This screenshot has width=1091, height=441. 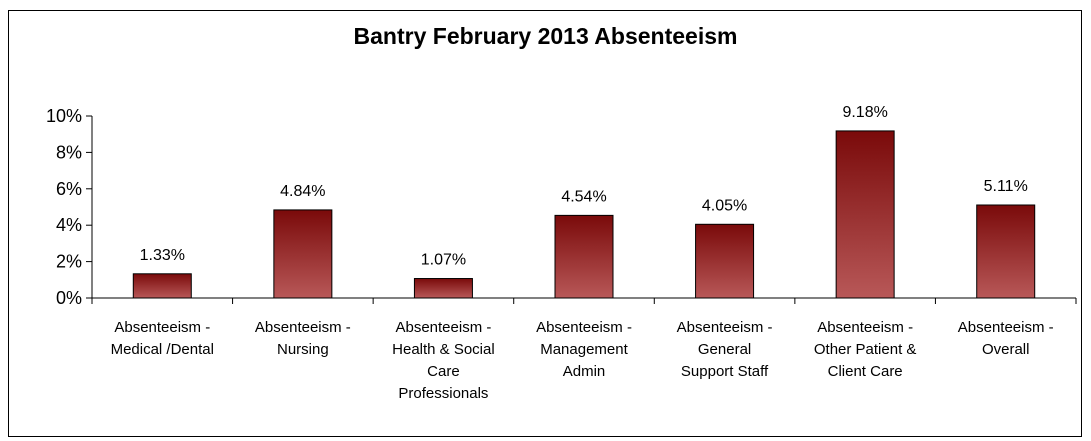 I want to click on data-label: 9.18%, so click(x=864, y=112).